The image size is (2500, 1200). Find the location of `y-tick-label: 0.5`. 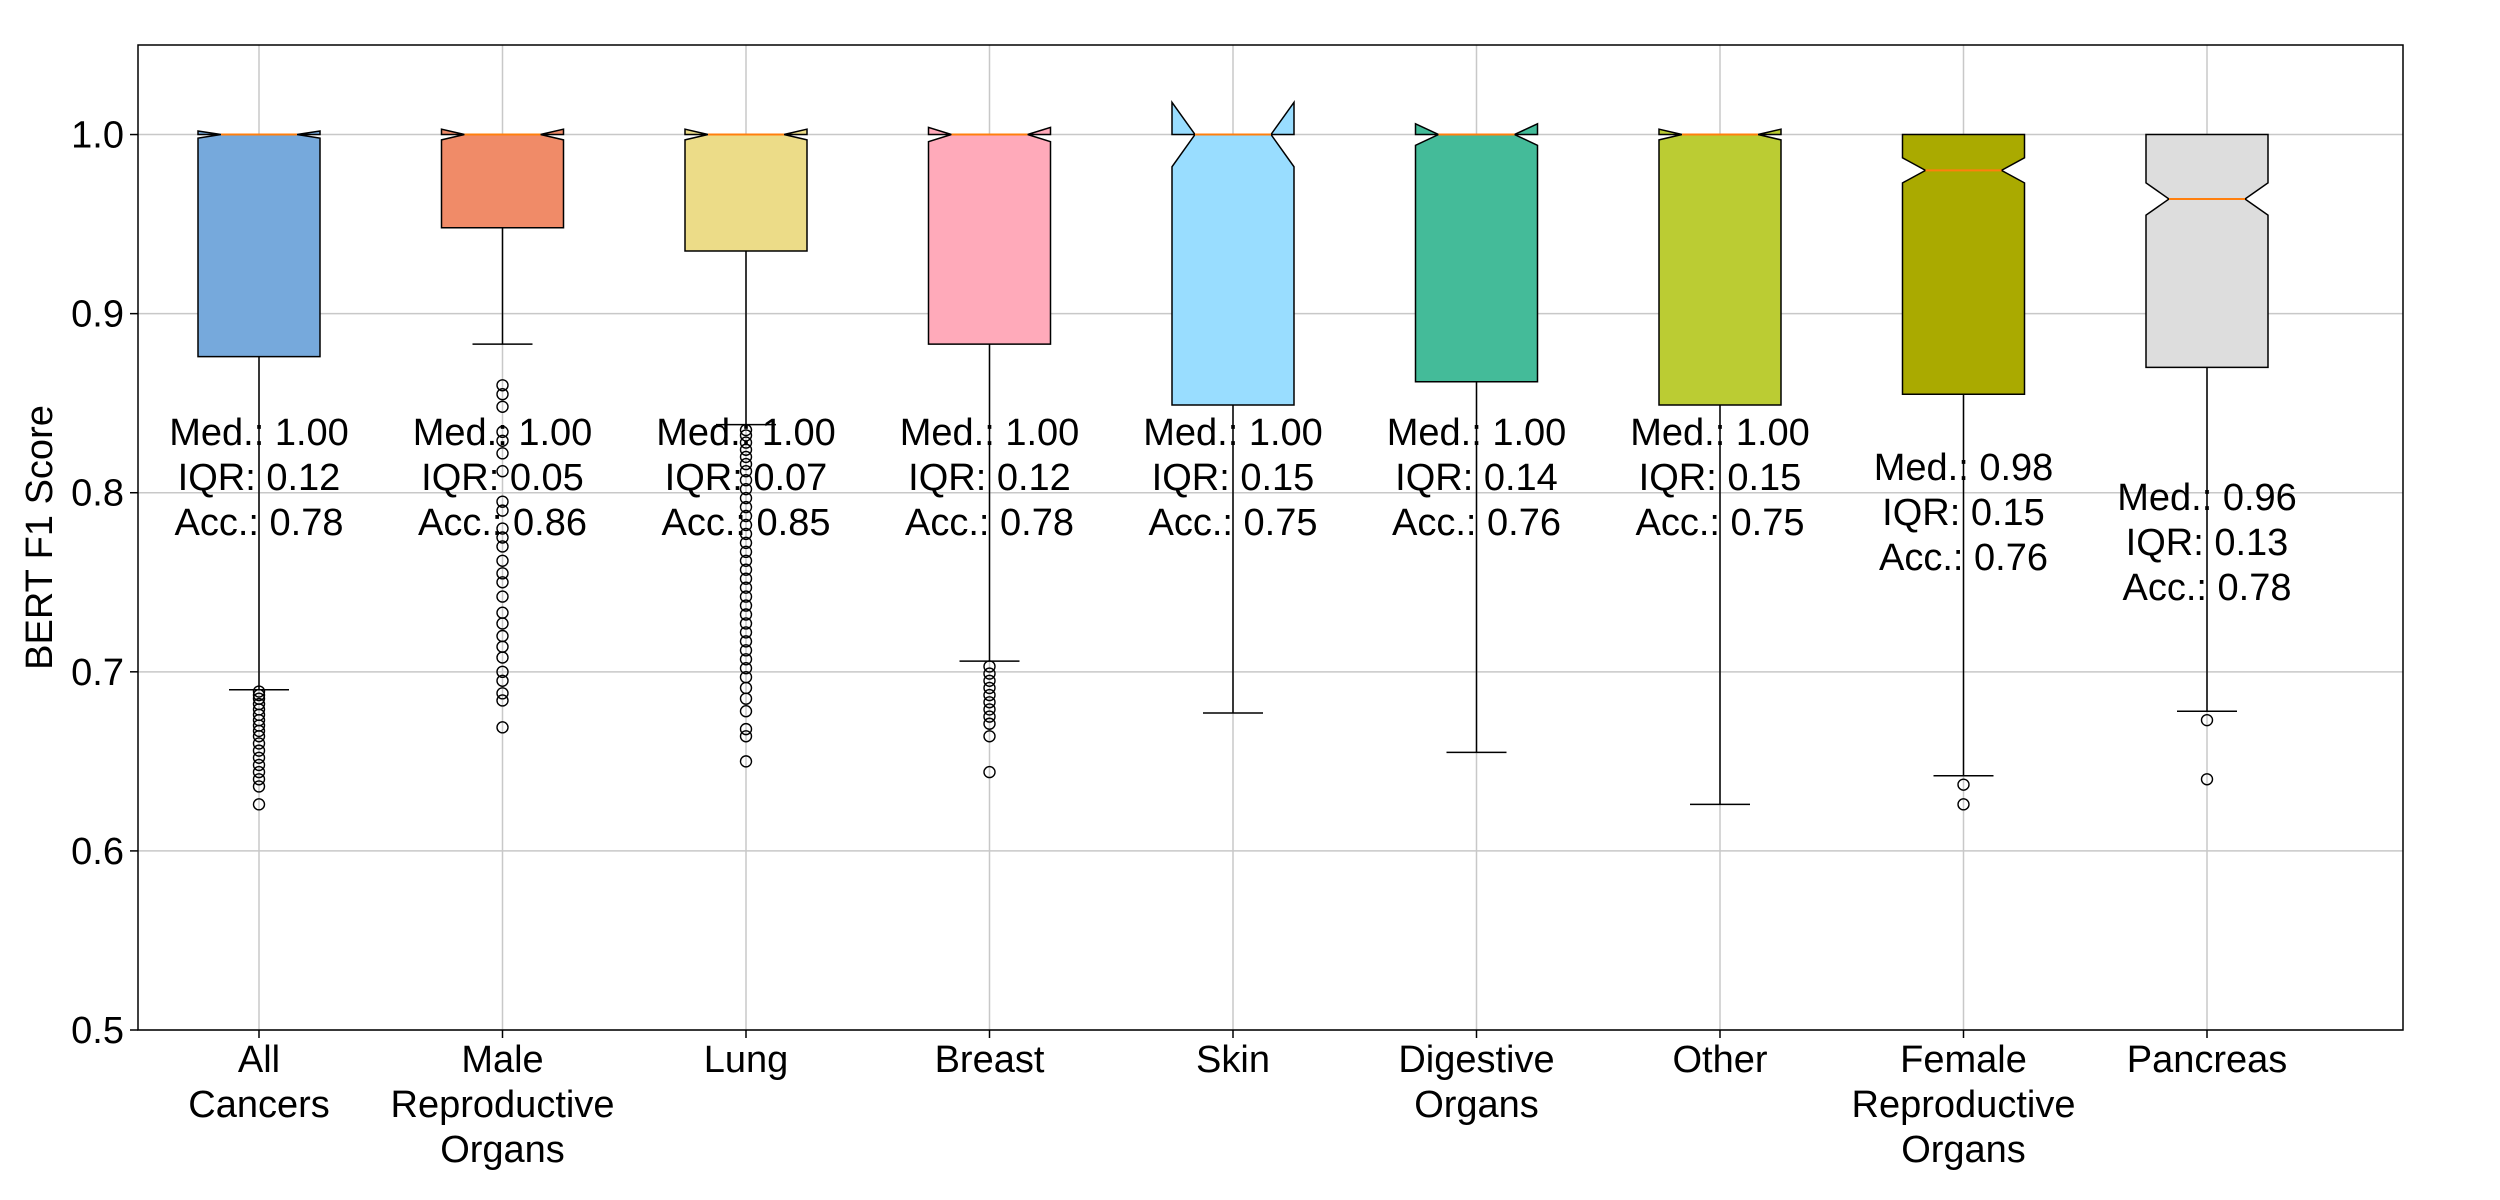

y-tick-label: 0.5 is located at coordinates (97, 1031).